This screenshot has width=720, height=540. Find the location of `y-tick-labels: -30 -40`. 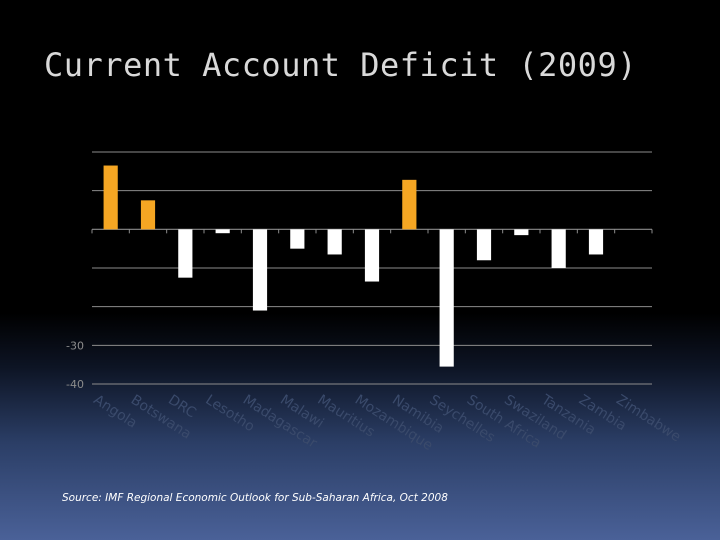

y-tick-labels: -30 -40 is located at coordinates (75, 365).